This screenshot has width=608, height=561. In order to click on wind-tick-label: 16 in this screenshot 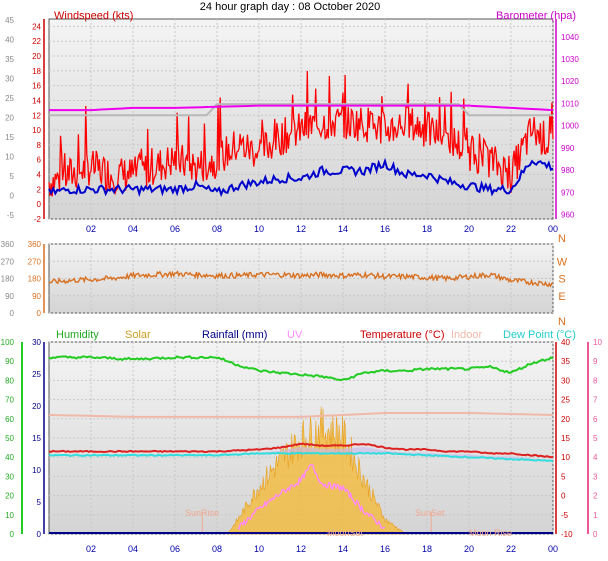, I will do `click(36, 86)`.